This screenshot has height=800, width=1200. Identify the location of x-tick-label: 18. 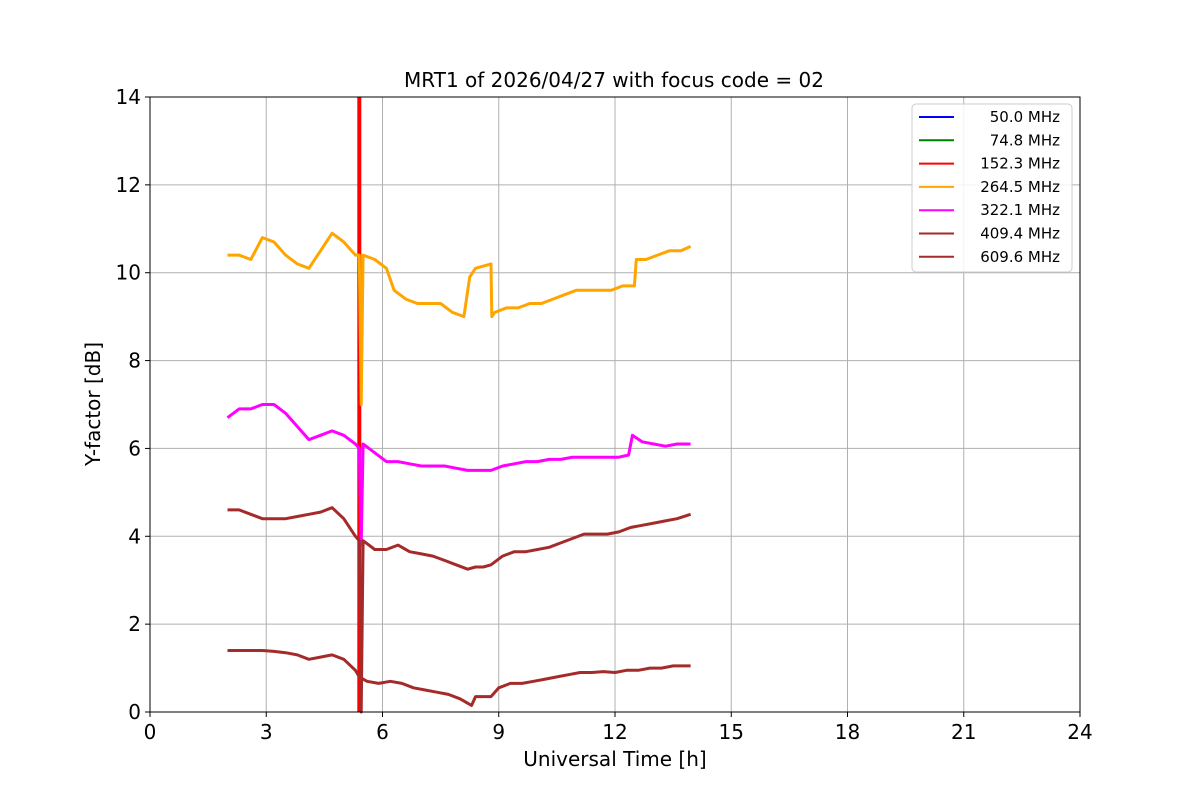
(847, 732).